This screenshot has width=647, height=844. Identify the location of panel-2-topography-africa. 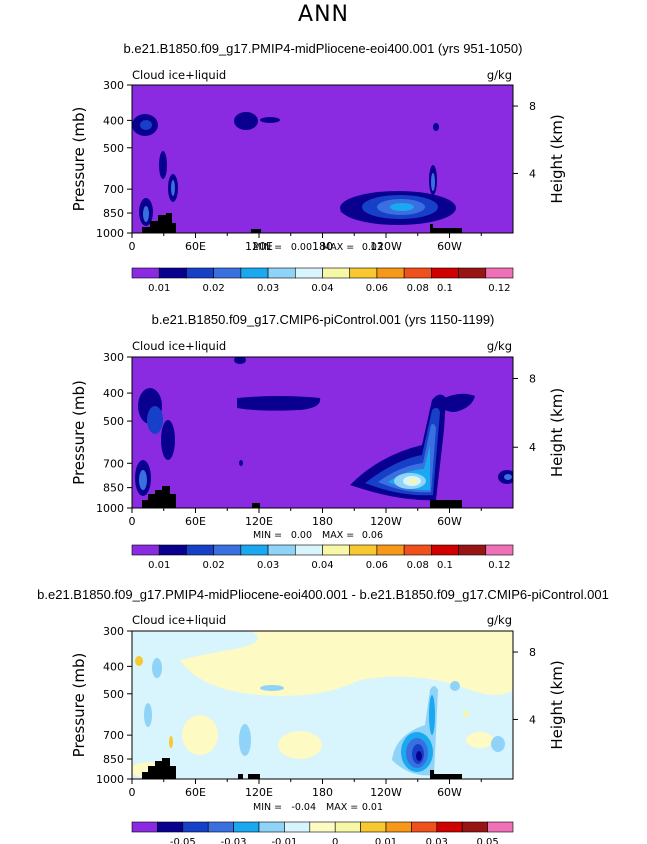
(159, 497).